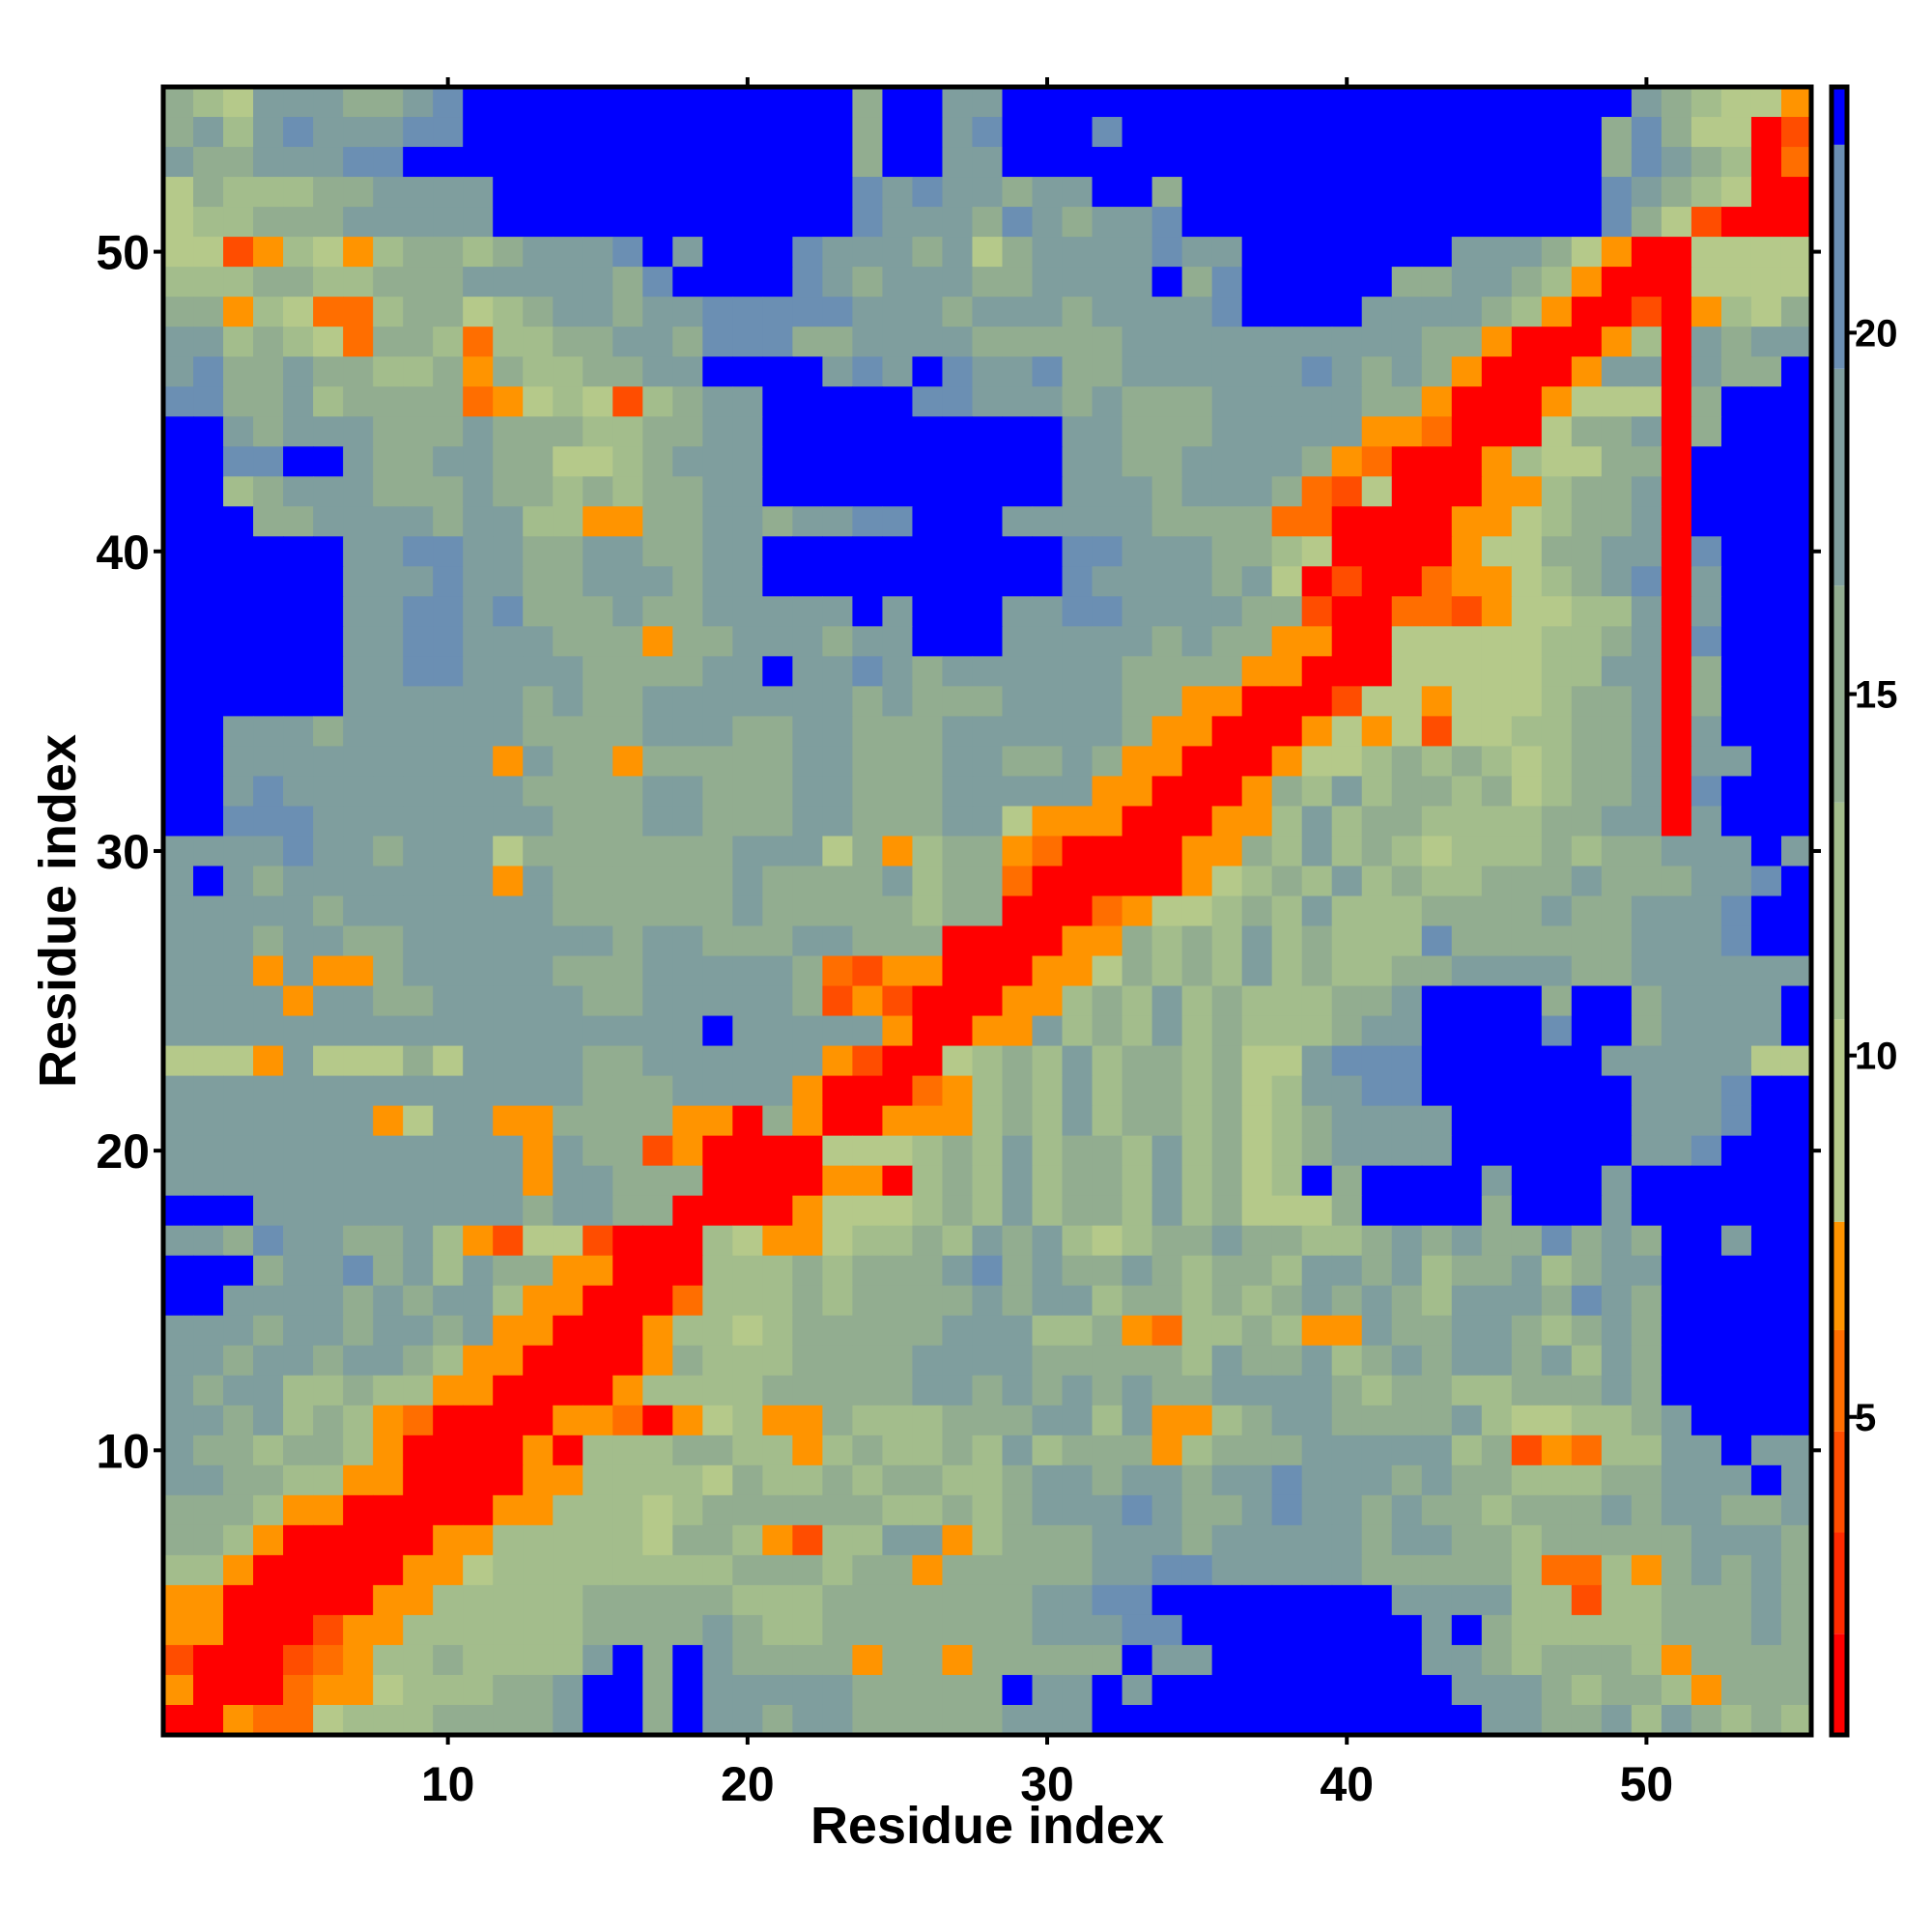 This screenshot has height=1932, width=1932. Describe the element at coordinates (1876, 333) in the screenshot. I see `colorbar-tick-label: 20` at that location.